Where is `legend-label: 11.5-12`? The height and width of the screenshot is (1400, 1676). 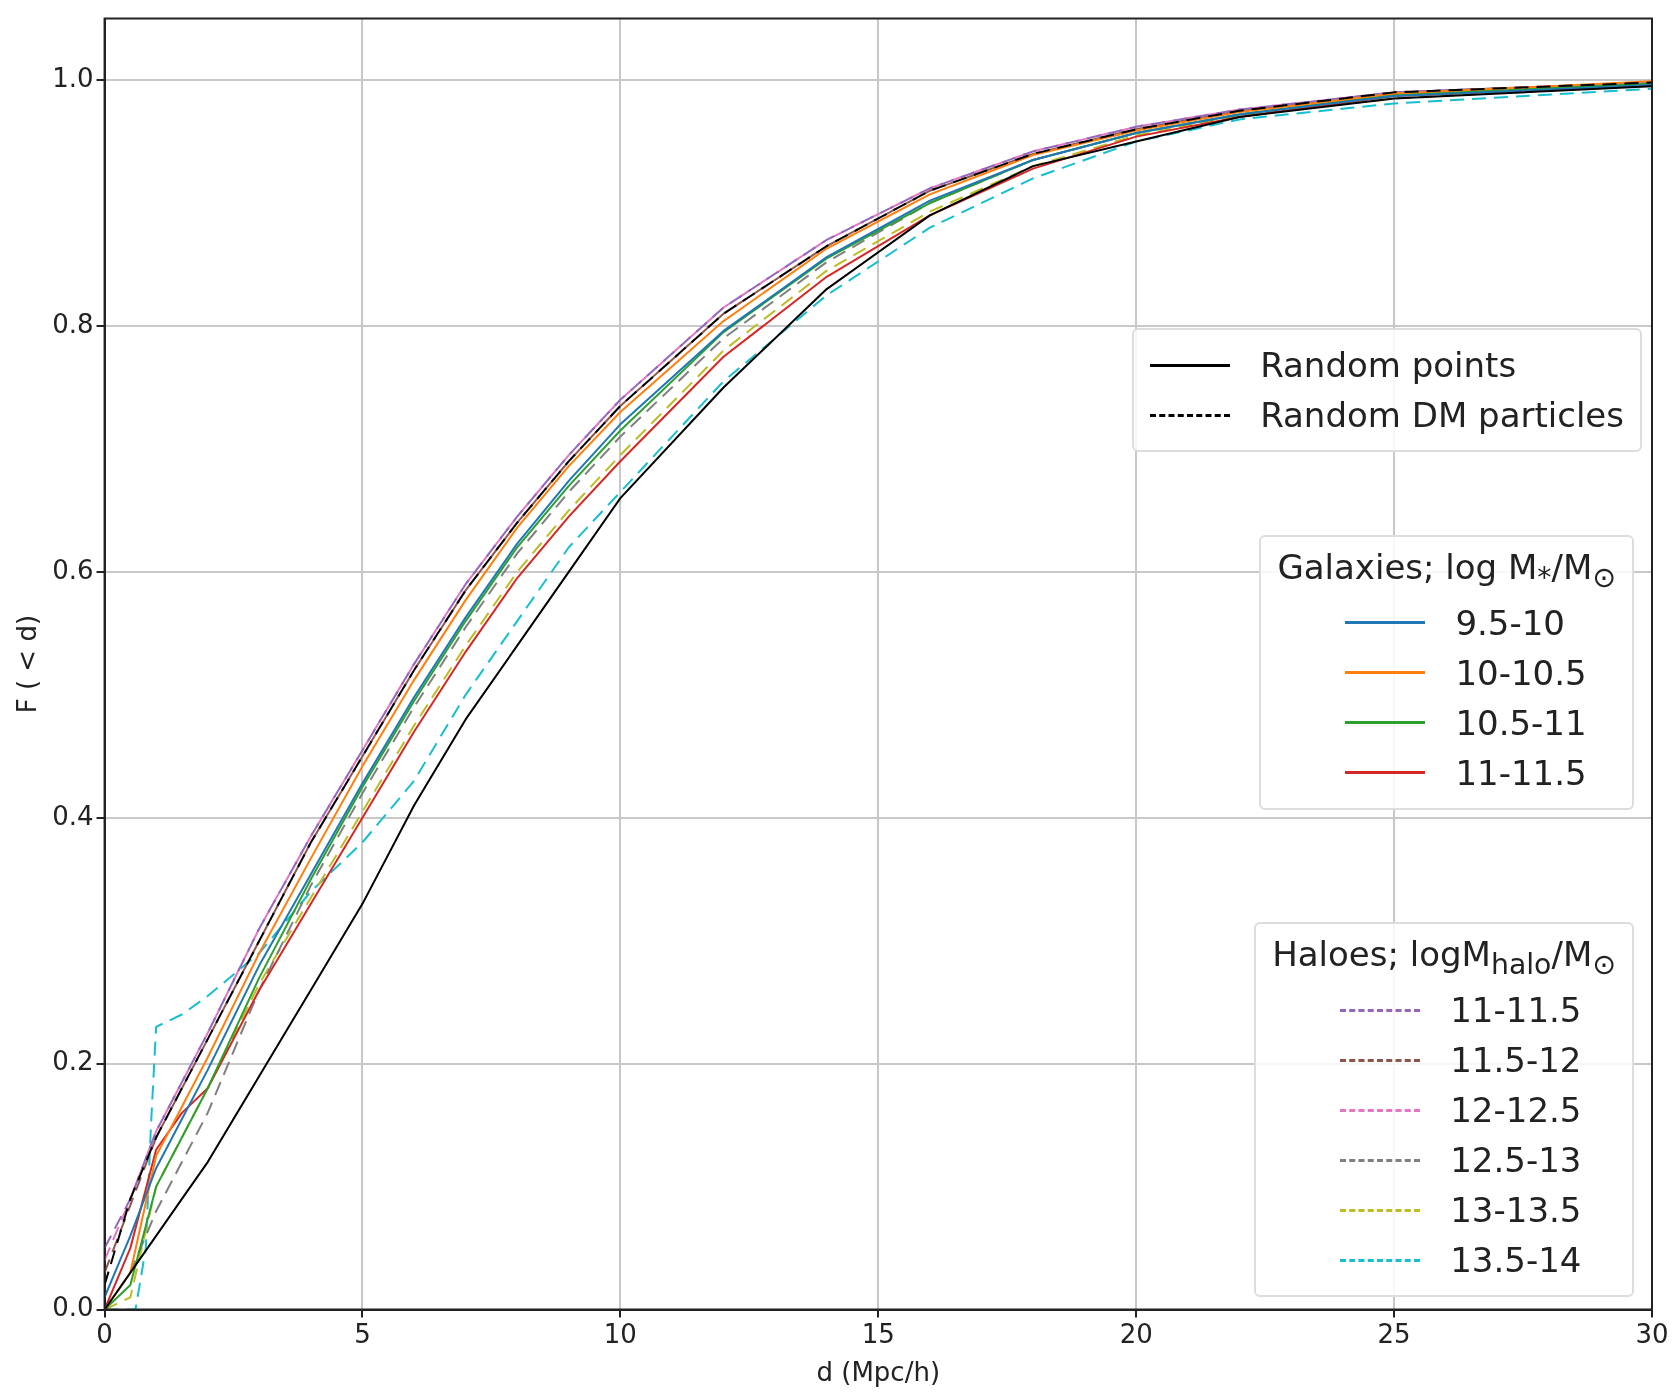
legend-label: 11.5-12 is located at coordinates (1516, 1060).